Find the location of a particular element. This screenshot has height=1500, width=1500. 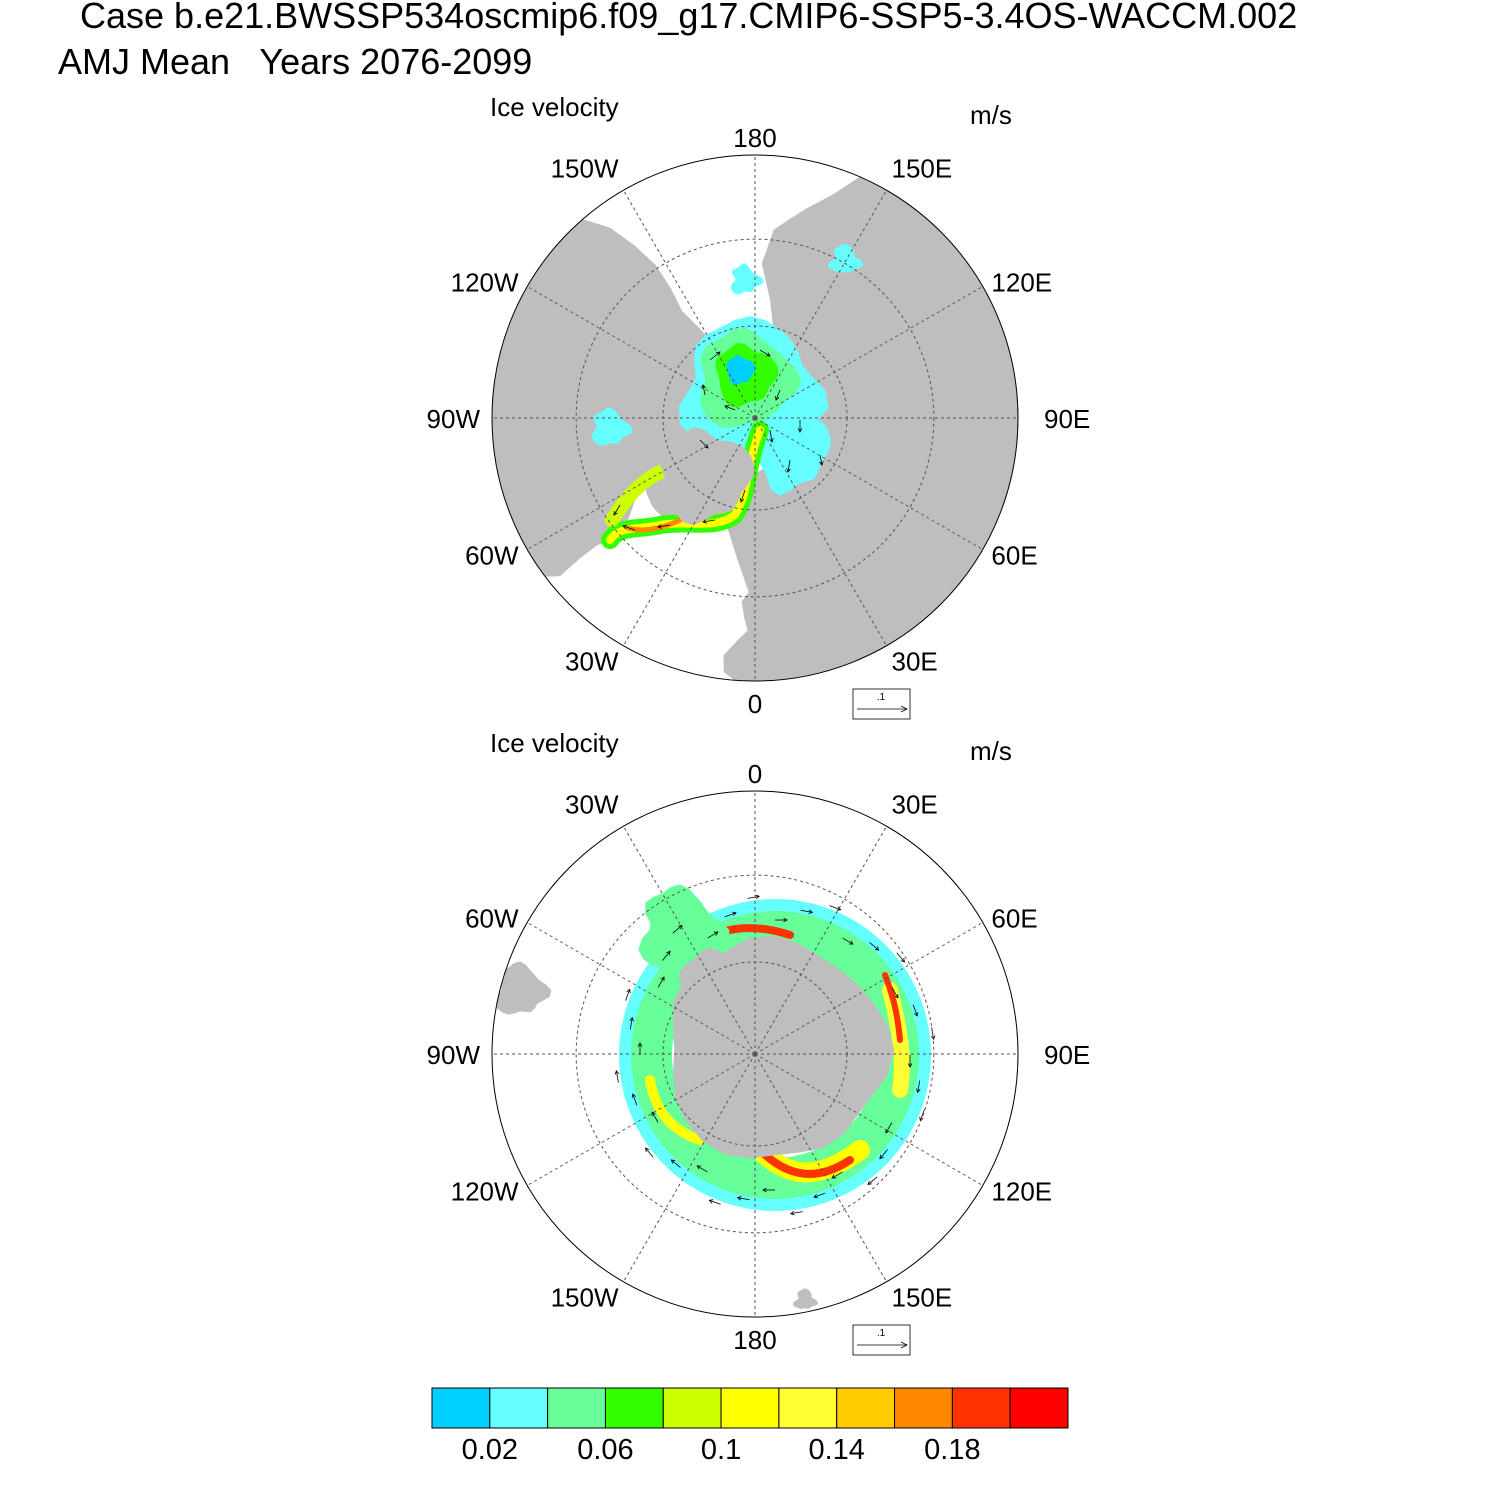

colorbar-tick-label: 0.06 is located at coordinates (605, 1450).